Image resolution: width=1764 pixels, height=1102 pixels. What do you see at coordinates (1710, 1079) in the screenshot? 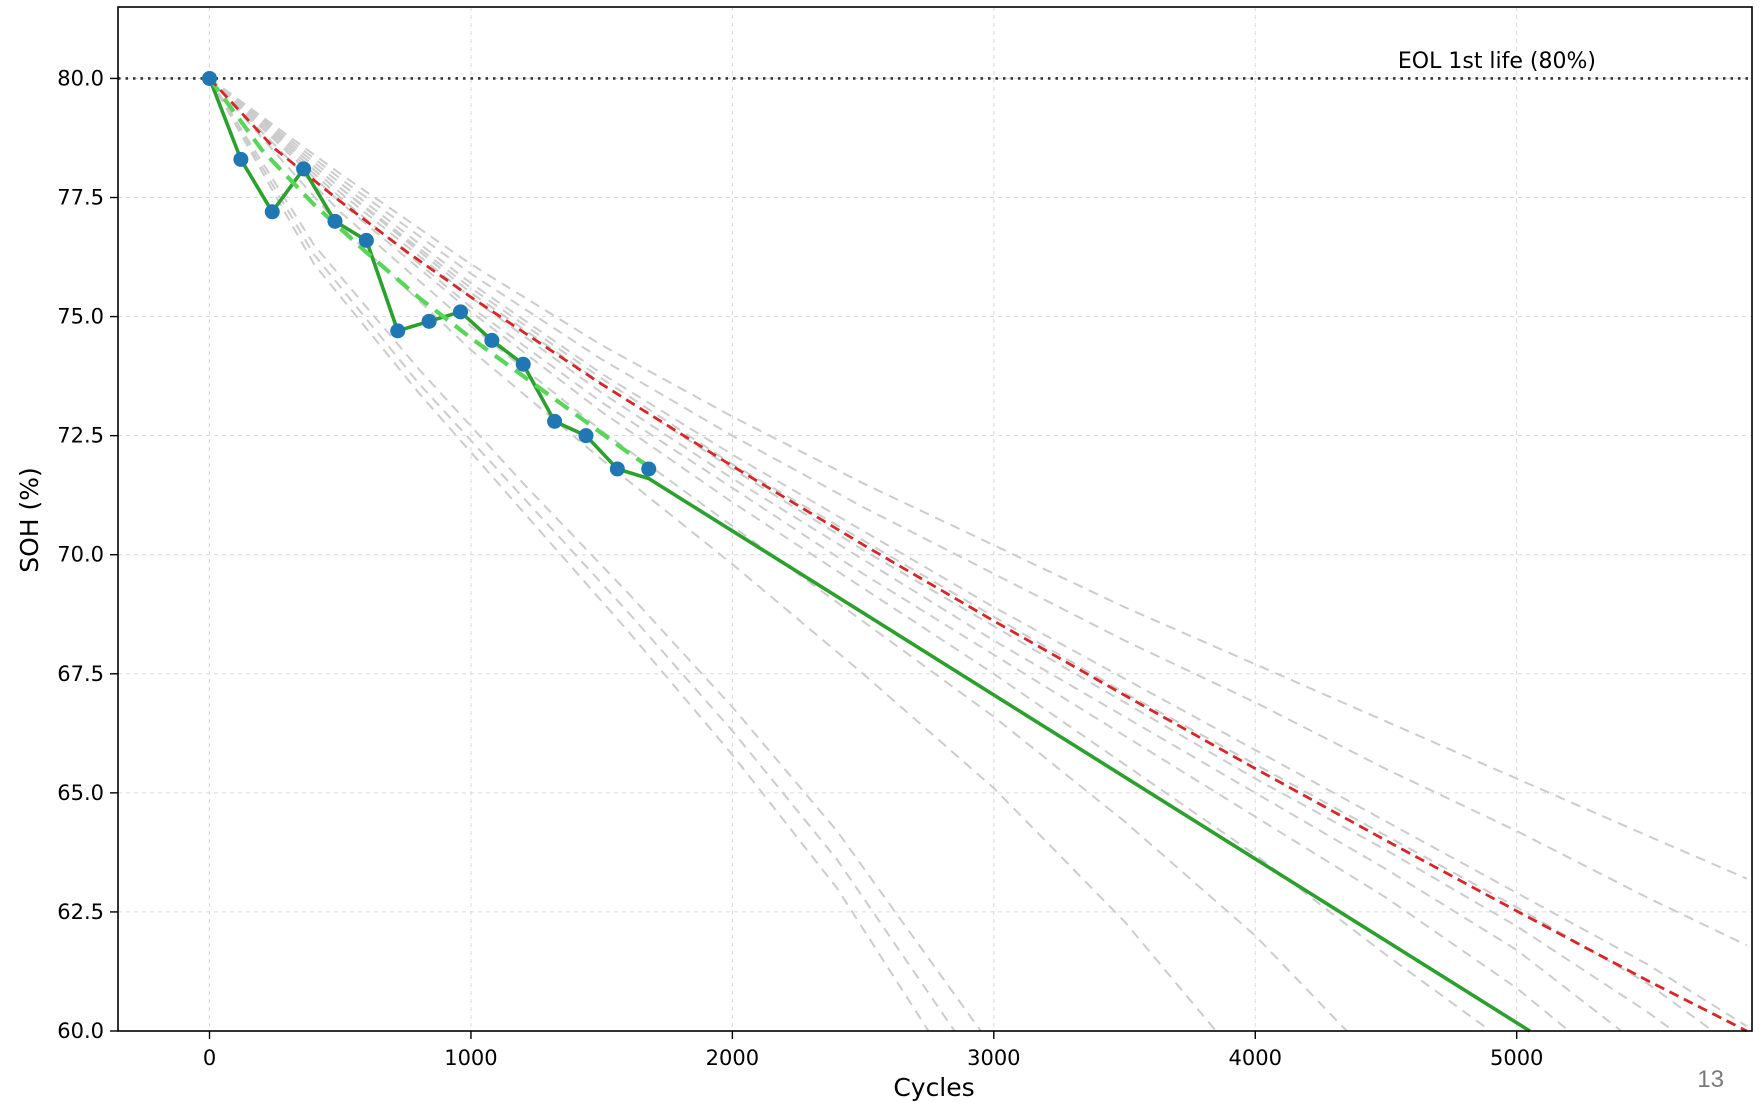
I see `page-number: 13` at bounding box center [1710, 1079].